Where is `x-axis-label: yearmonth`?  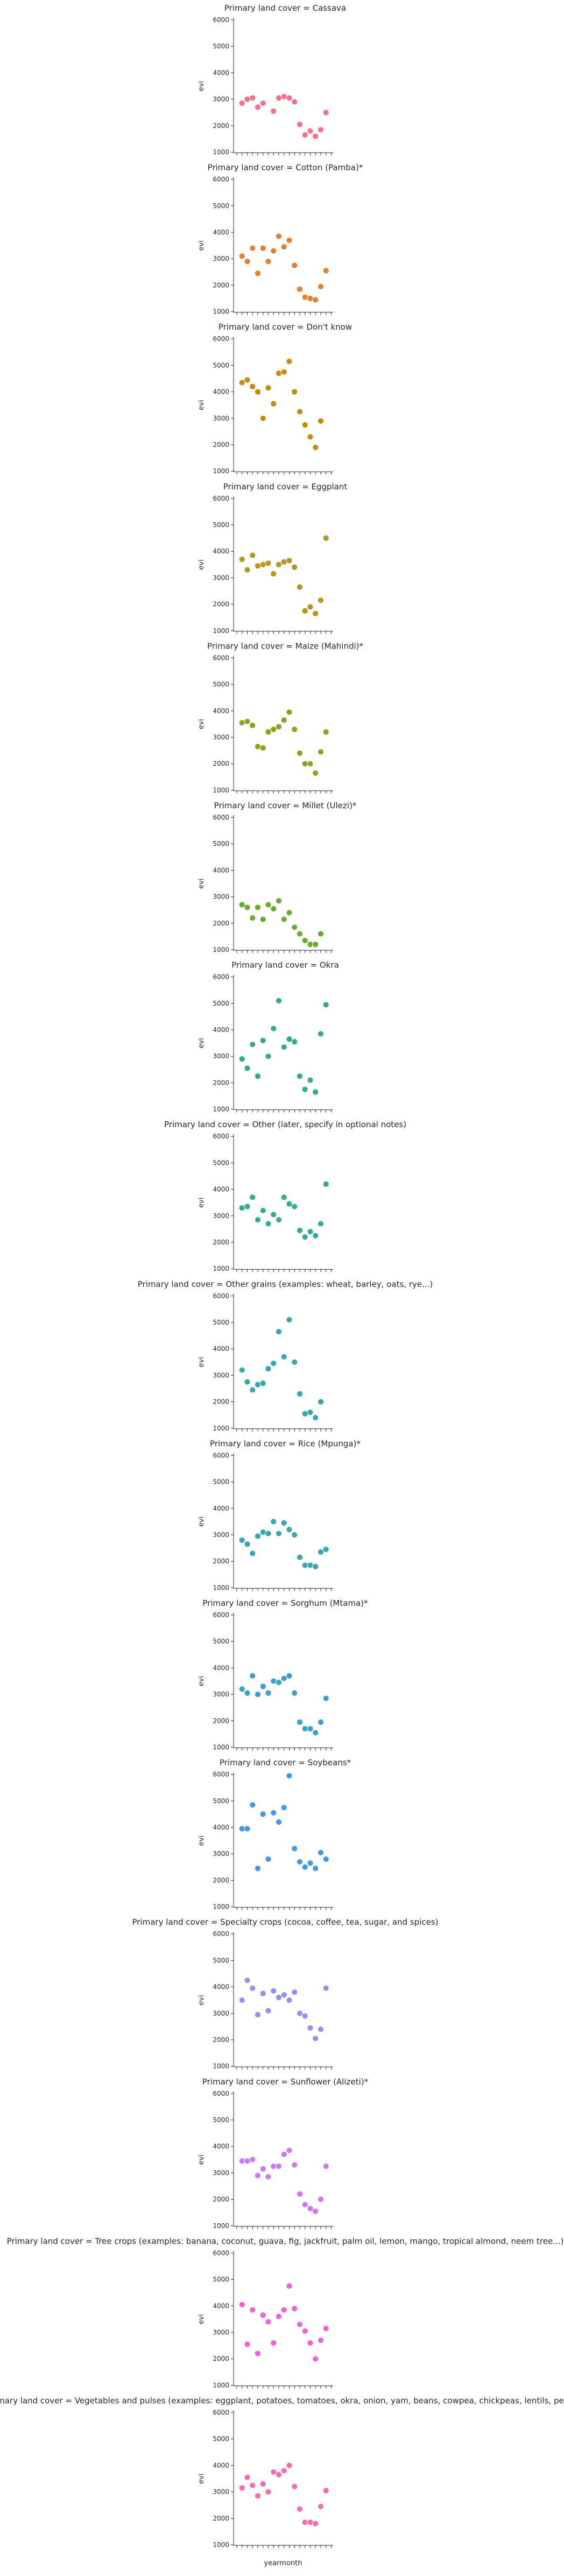 x-axis-label: yearmonth is located at coordinates (283, 2563).